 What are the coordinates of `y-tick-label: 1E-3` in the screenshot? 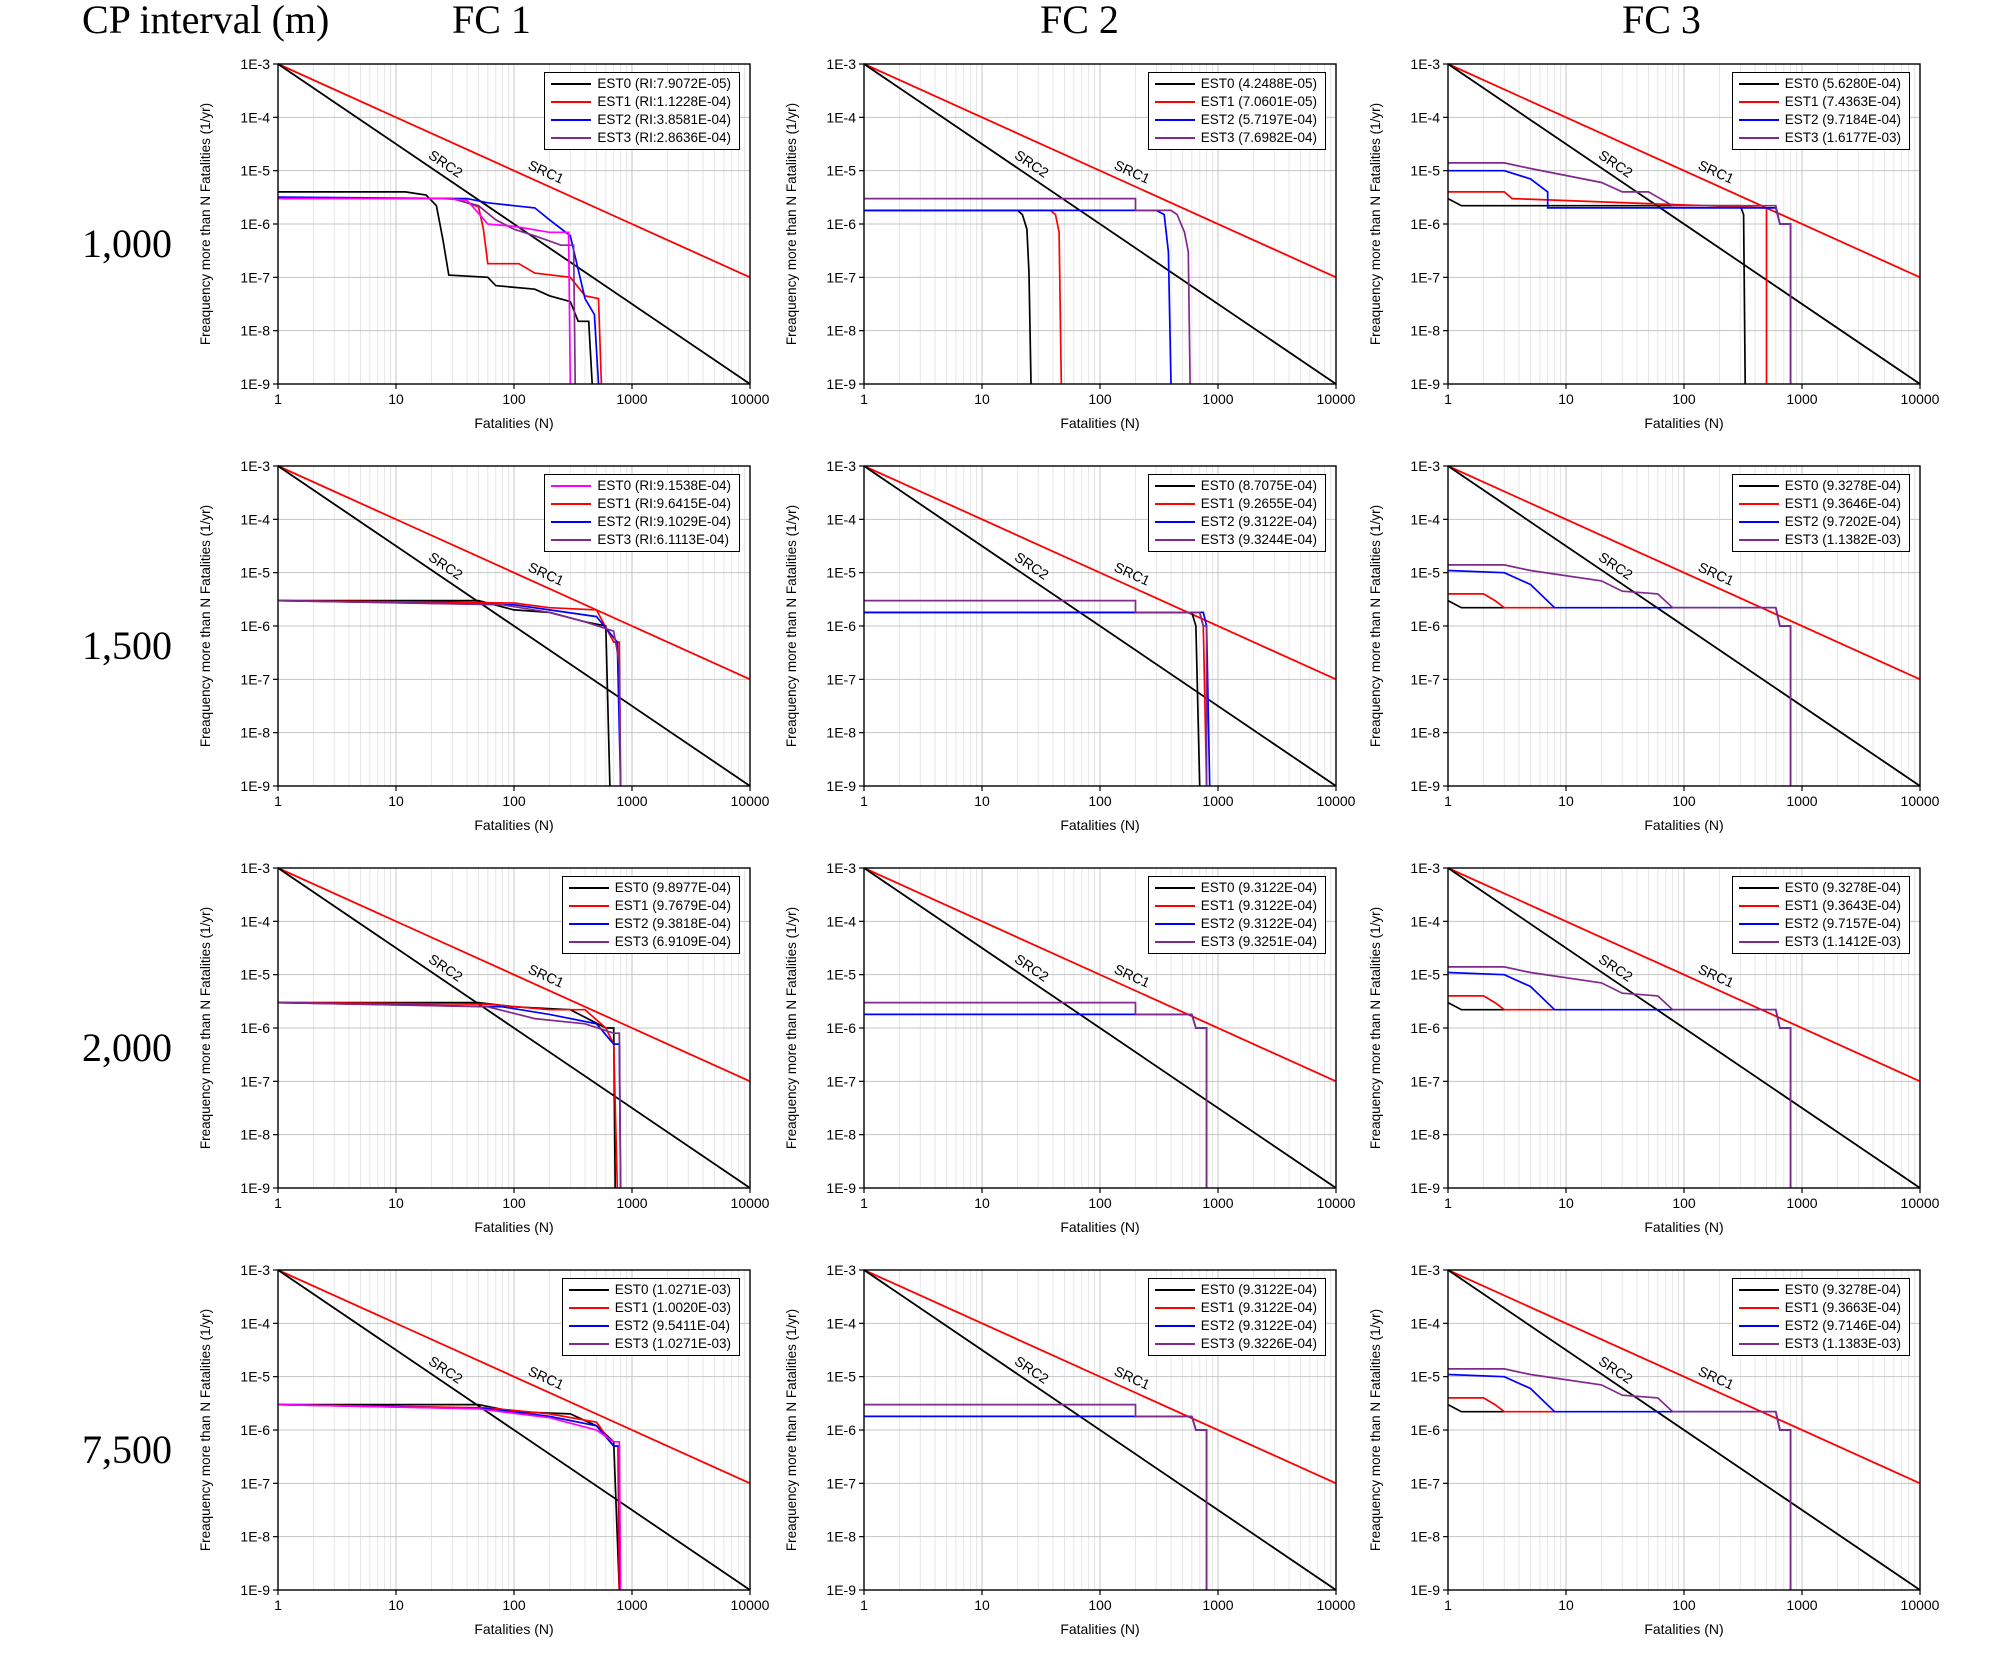 It's located at (841, 64).